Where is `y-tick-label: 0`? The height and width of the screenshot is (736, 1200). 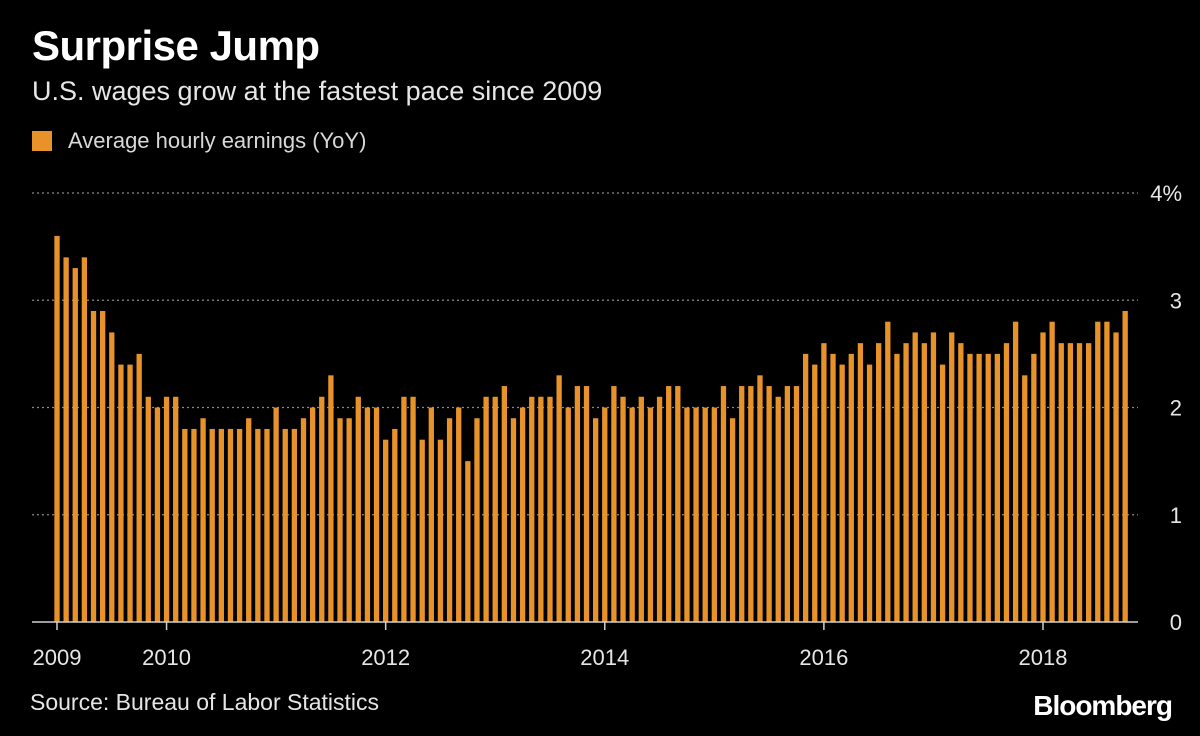 y-tick-label: 0 is located at coordinates (1176, 622).